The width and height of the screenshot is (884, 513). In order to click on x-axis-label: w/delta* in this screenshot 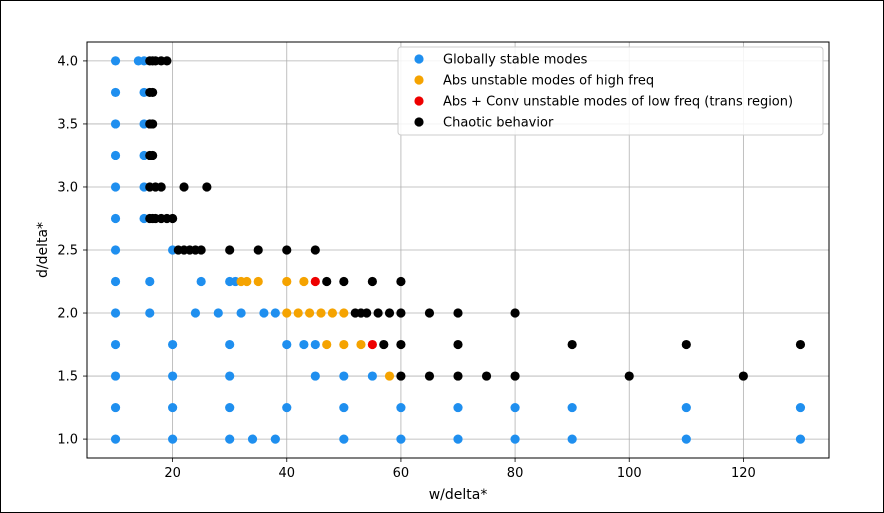, I will do `click(458, 495)`.